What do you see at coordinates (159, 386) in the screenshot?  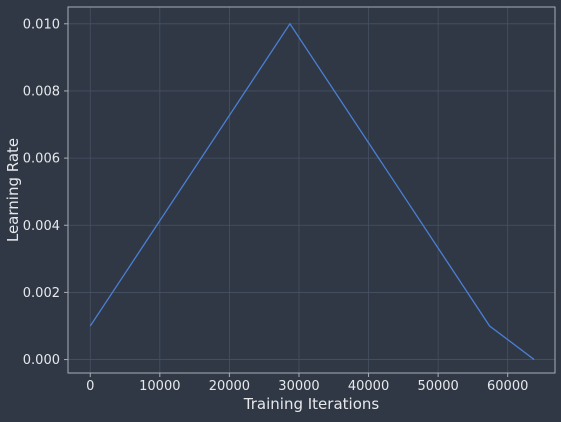 I see `x-tick-label: 10000` at bounding box center [159, 386].